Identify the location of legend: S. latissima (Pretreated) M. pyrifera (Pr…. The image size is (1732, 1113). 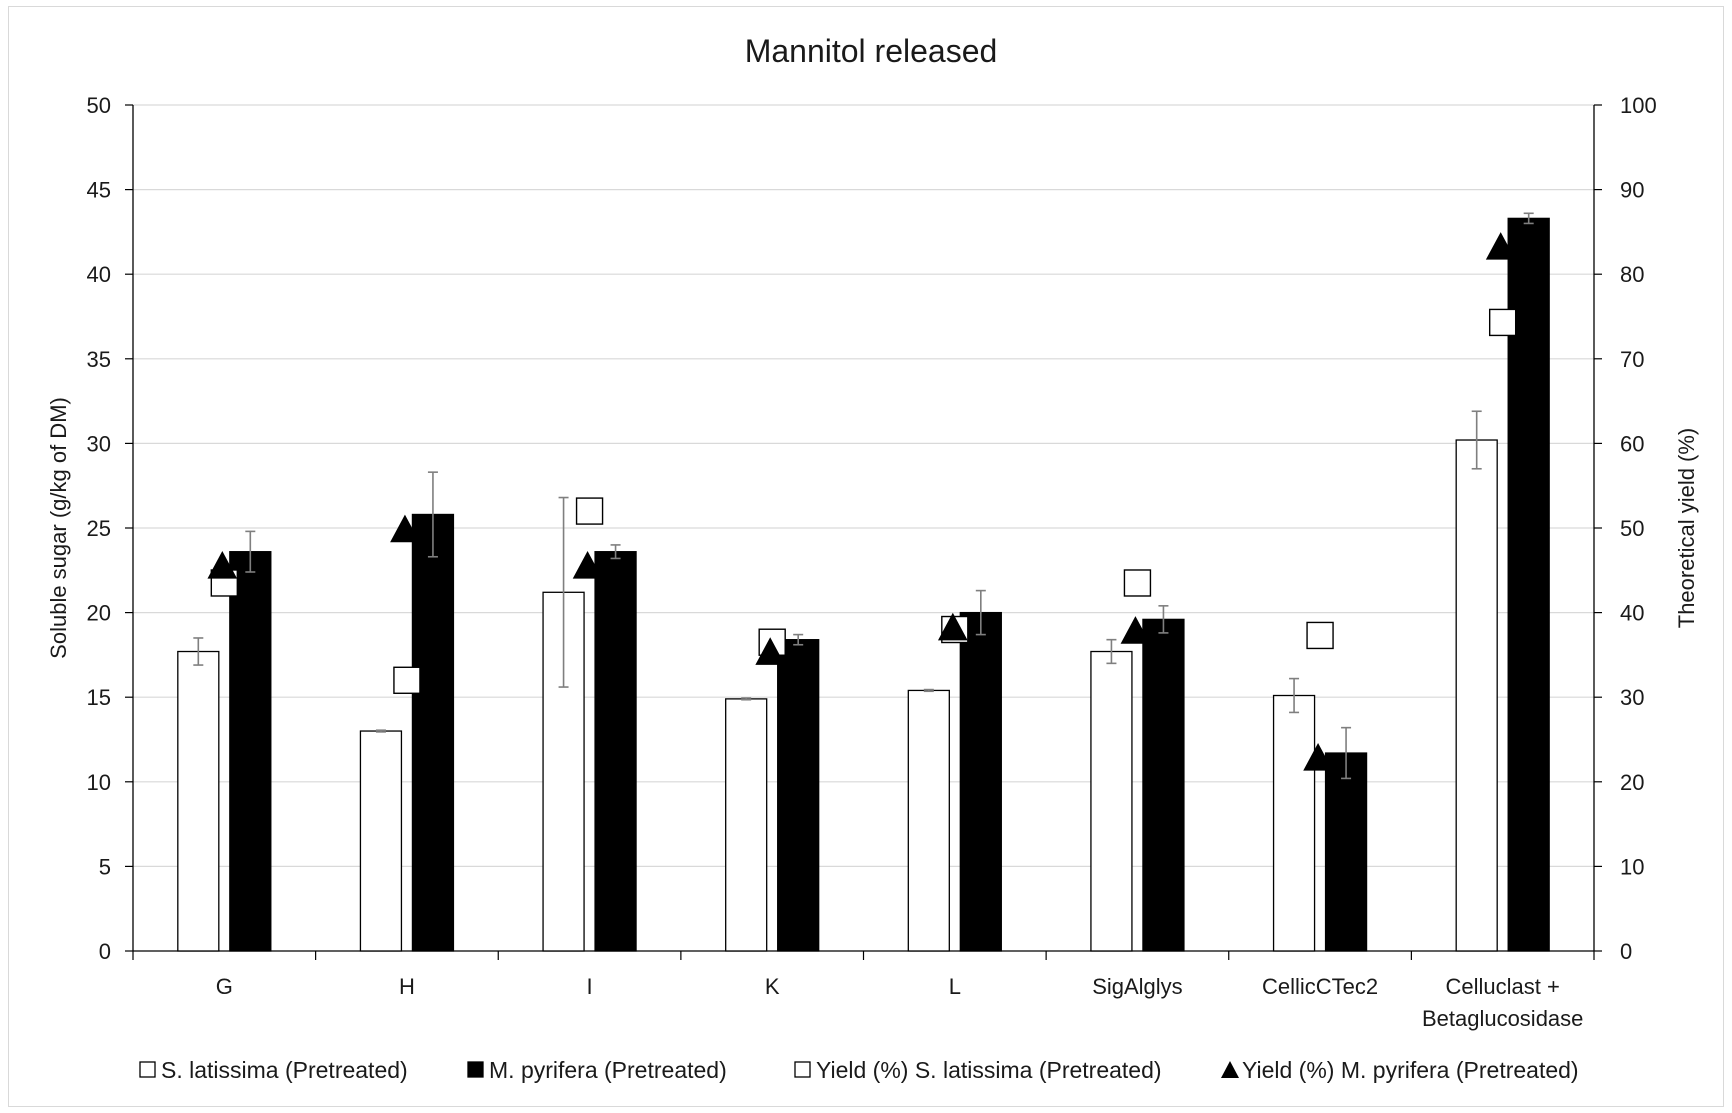
(859, 1070).